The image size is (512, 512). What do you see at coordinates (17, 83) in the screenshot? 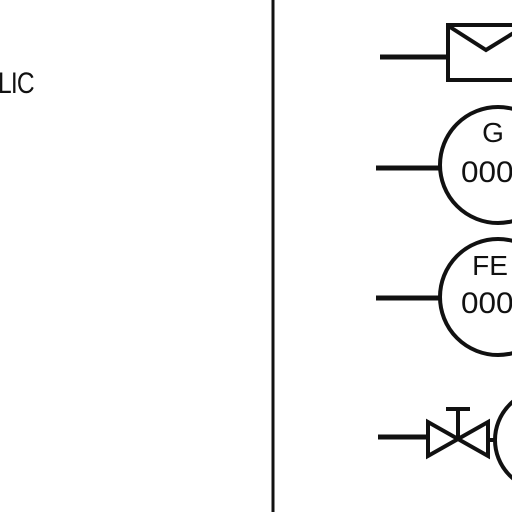
I see `left-panel-label: LIC` at bounding box center [17, 83].